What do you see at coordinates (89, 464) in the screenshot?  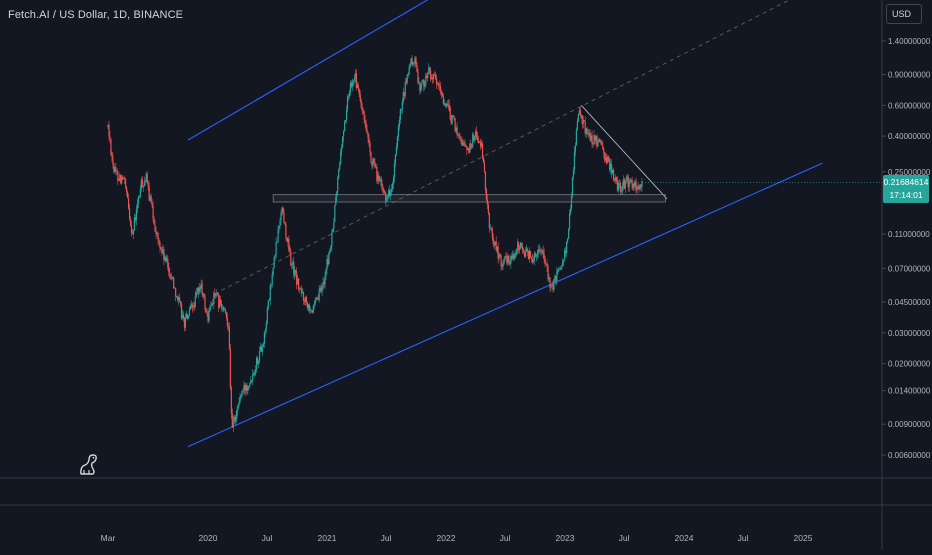 I see `tradingview-logo-icon` at bounding box center [89, 464].